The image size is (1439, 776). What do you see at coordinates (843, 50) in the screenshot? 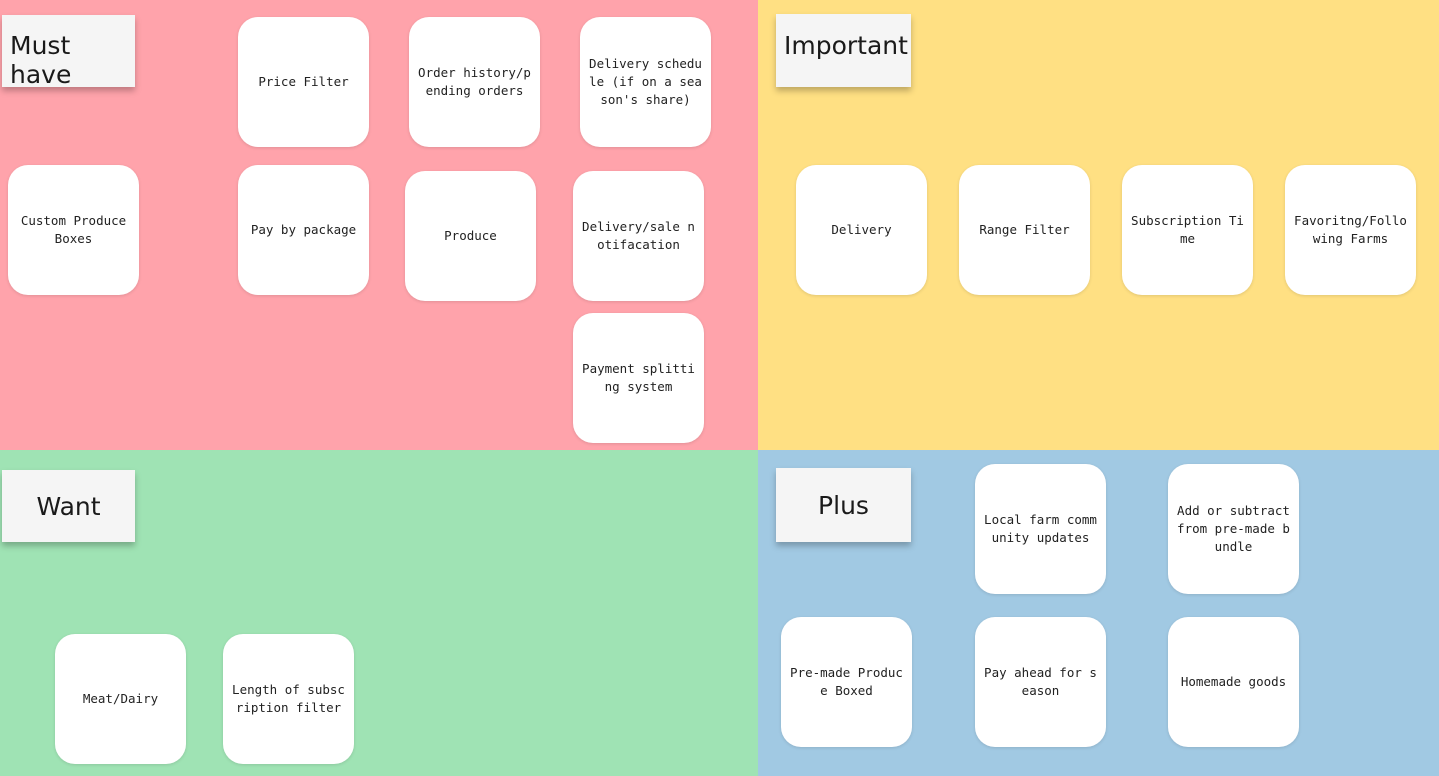
I see `important-label: Important` at bounding box center [843, 50].